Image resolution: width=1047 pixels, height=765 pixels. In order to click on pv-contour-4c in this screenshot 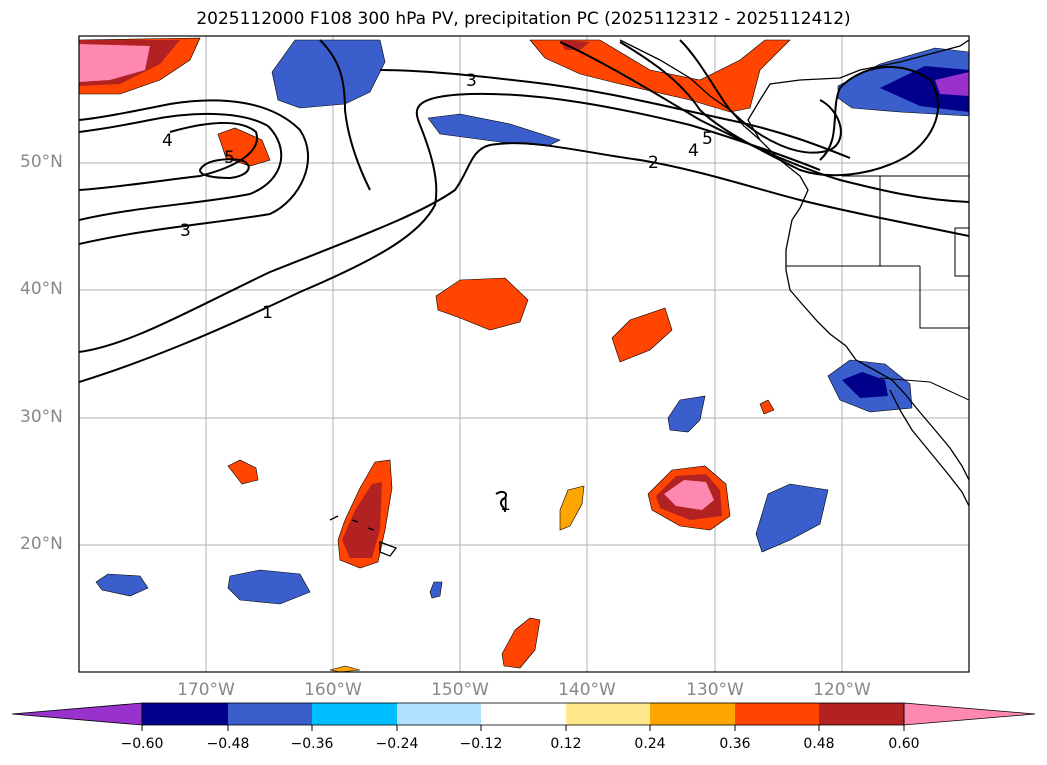, I will do `click(779, 109)`.